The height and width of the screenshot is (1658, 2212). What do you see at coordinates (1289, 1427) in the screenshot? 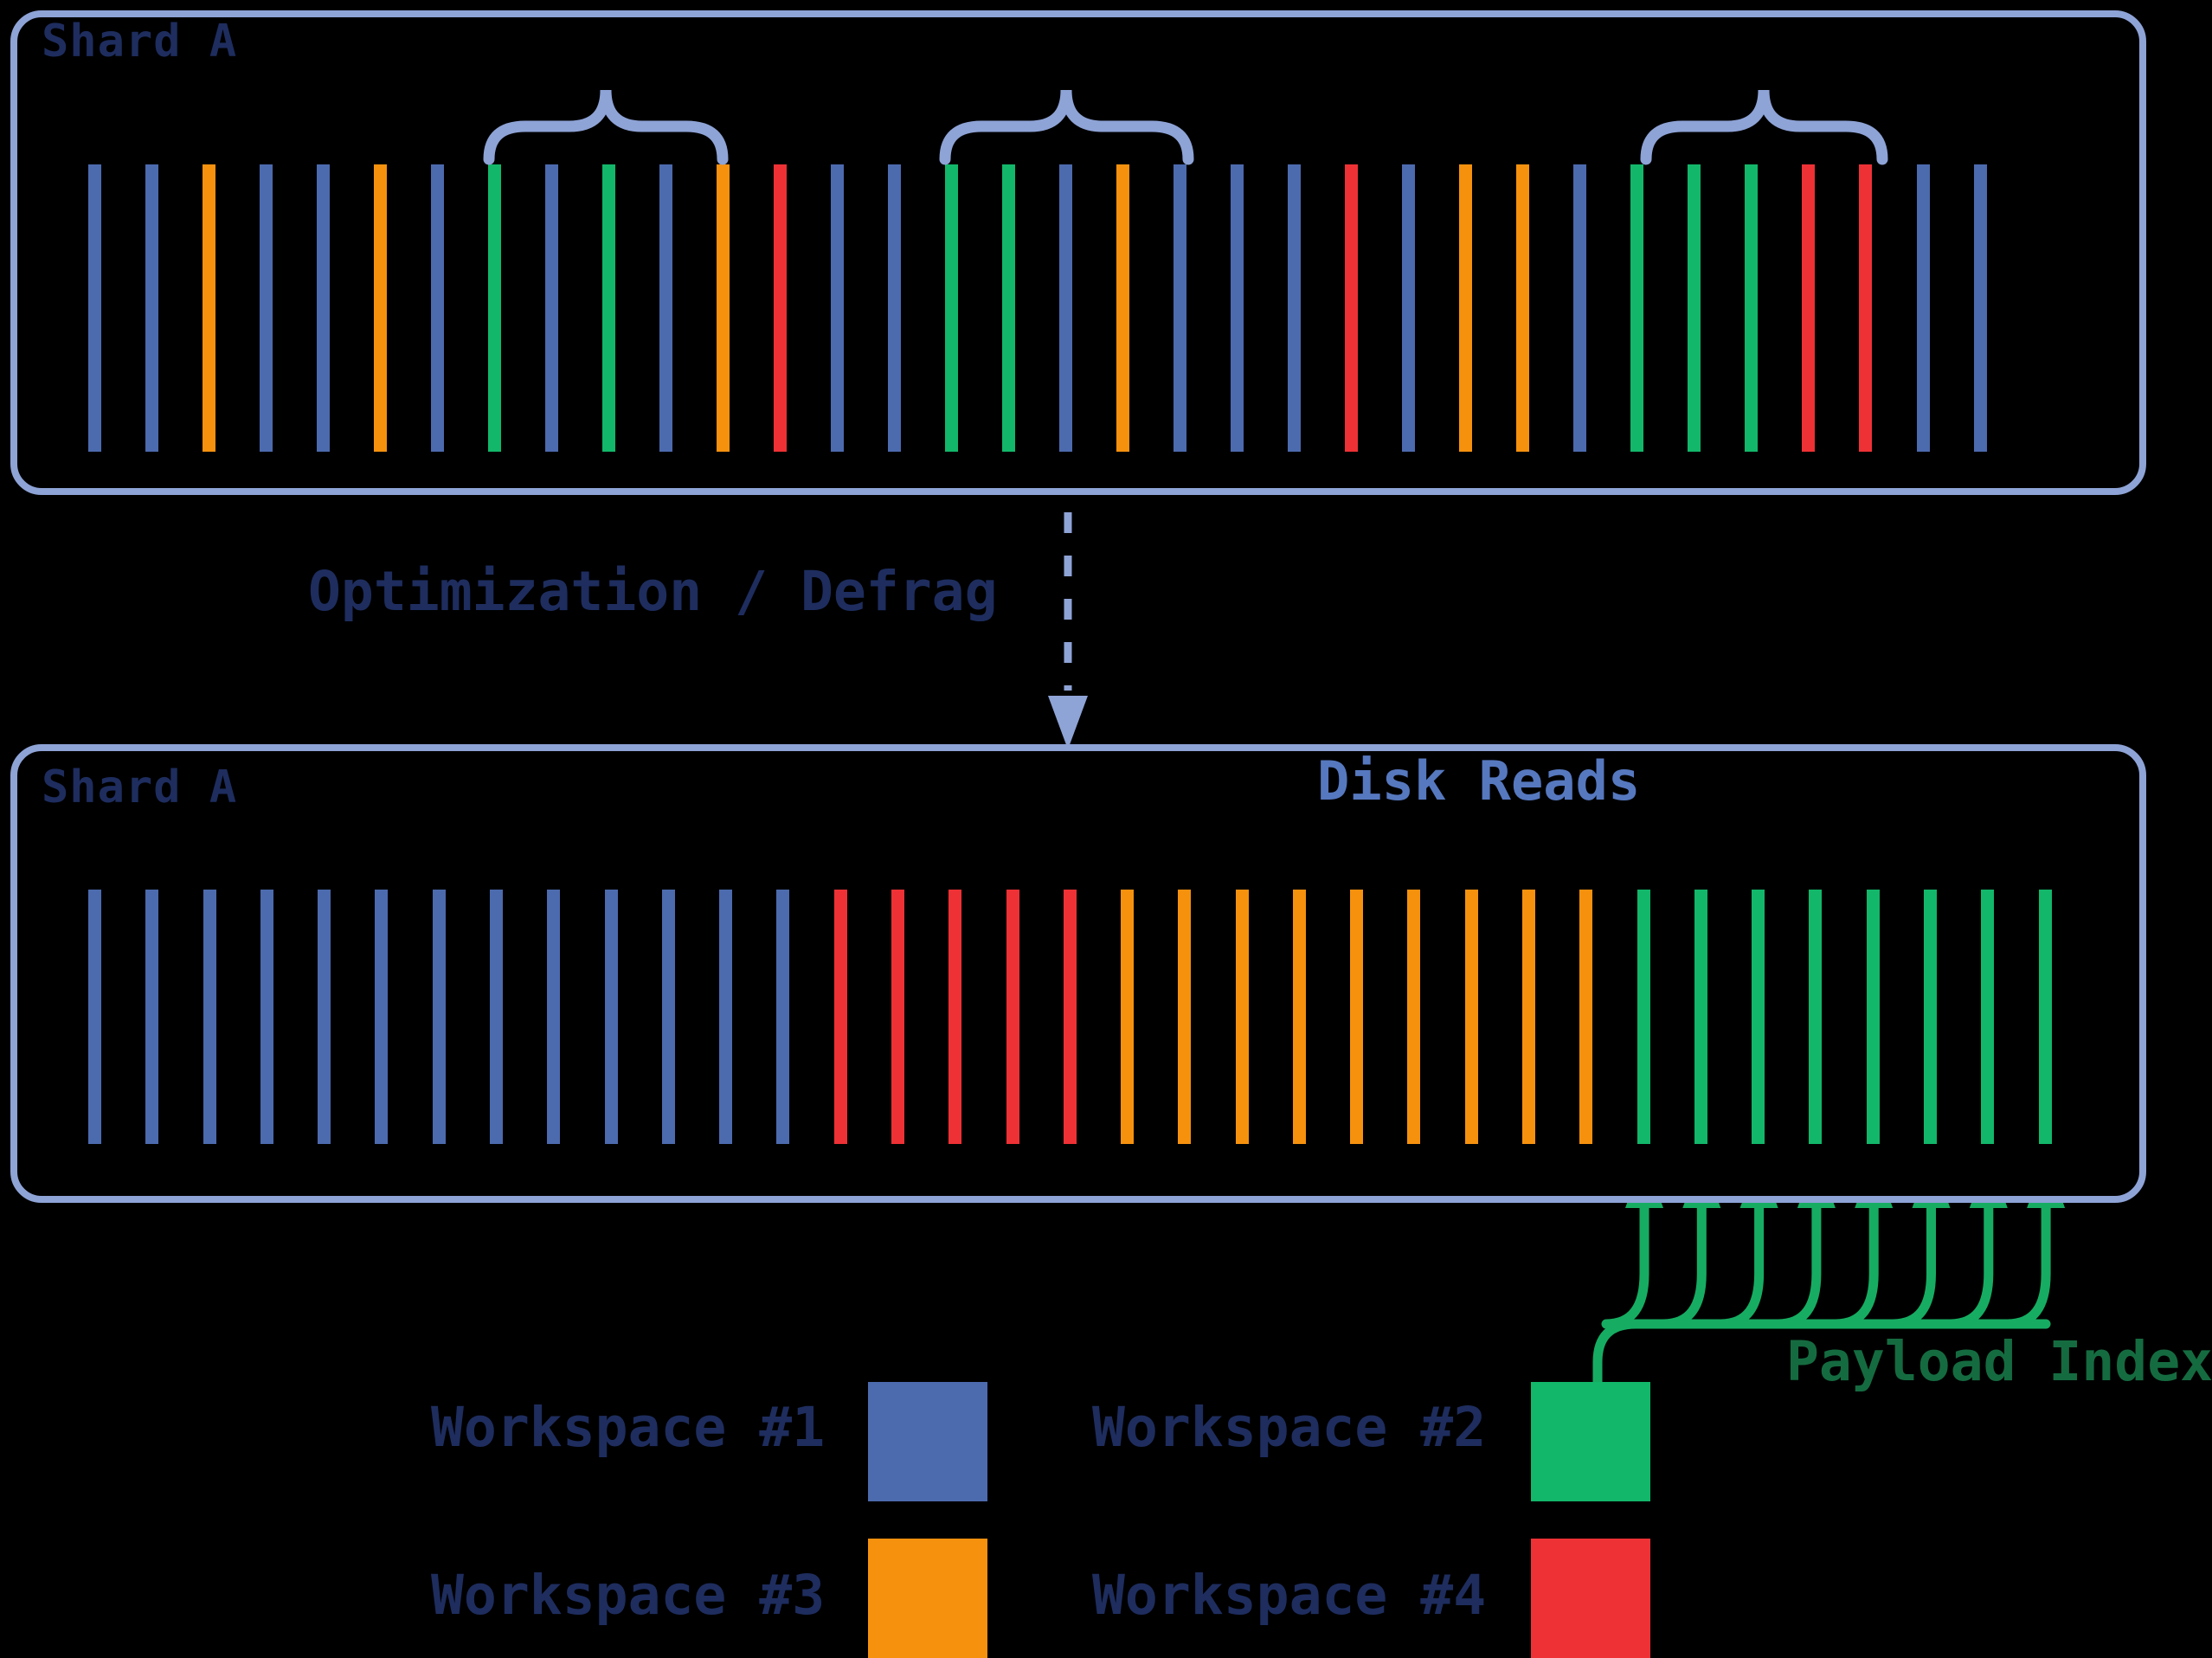
I see `legend-label-workspace-2: Workspace #2` at bounding box center [1289, 1427].